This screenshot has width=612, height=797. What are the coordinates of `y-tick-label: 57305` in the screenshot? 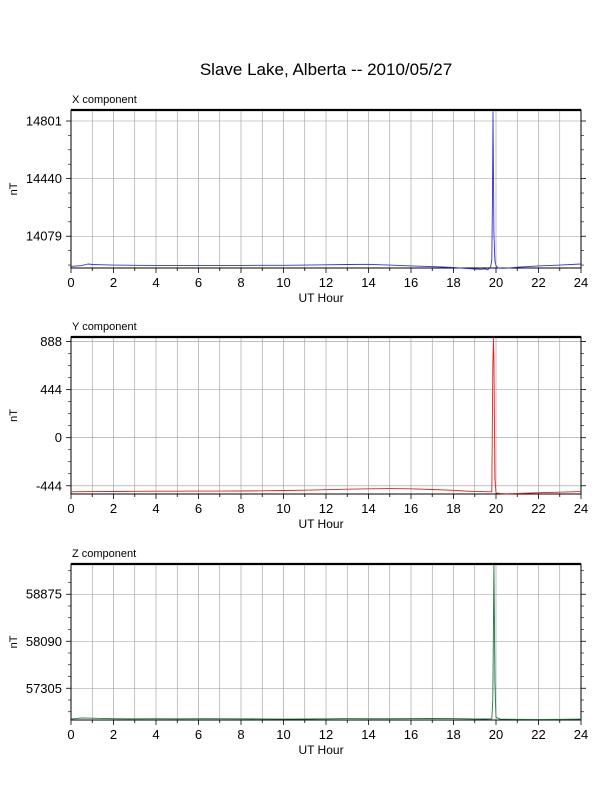 It's located at (44, 688).